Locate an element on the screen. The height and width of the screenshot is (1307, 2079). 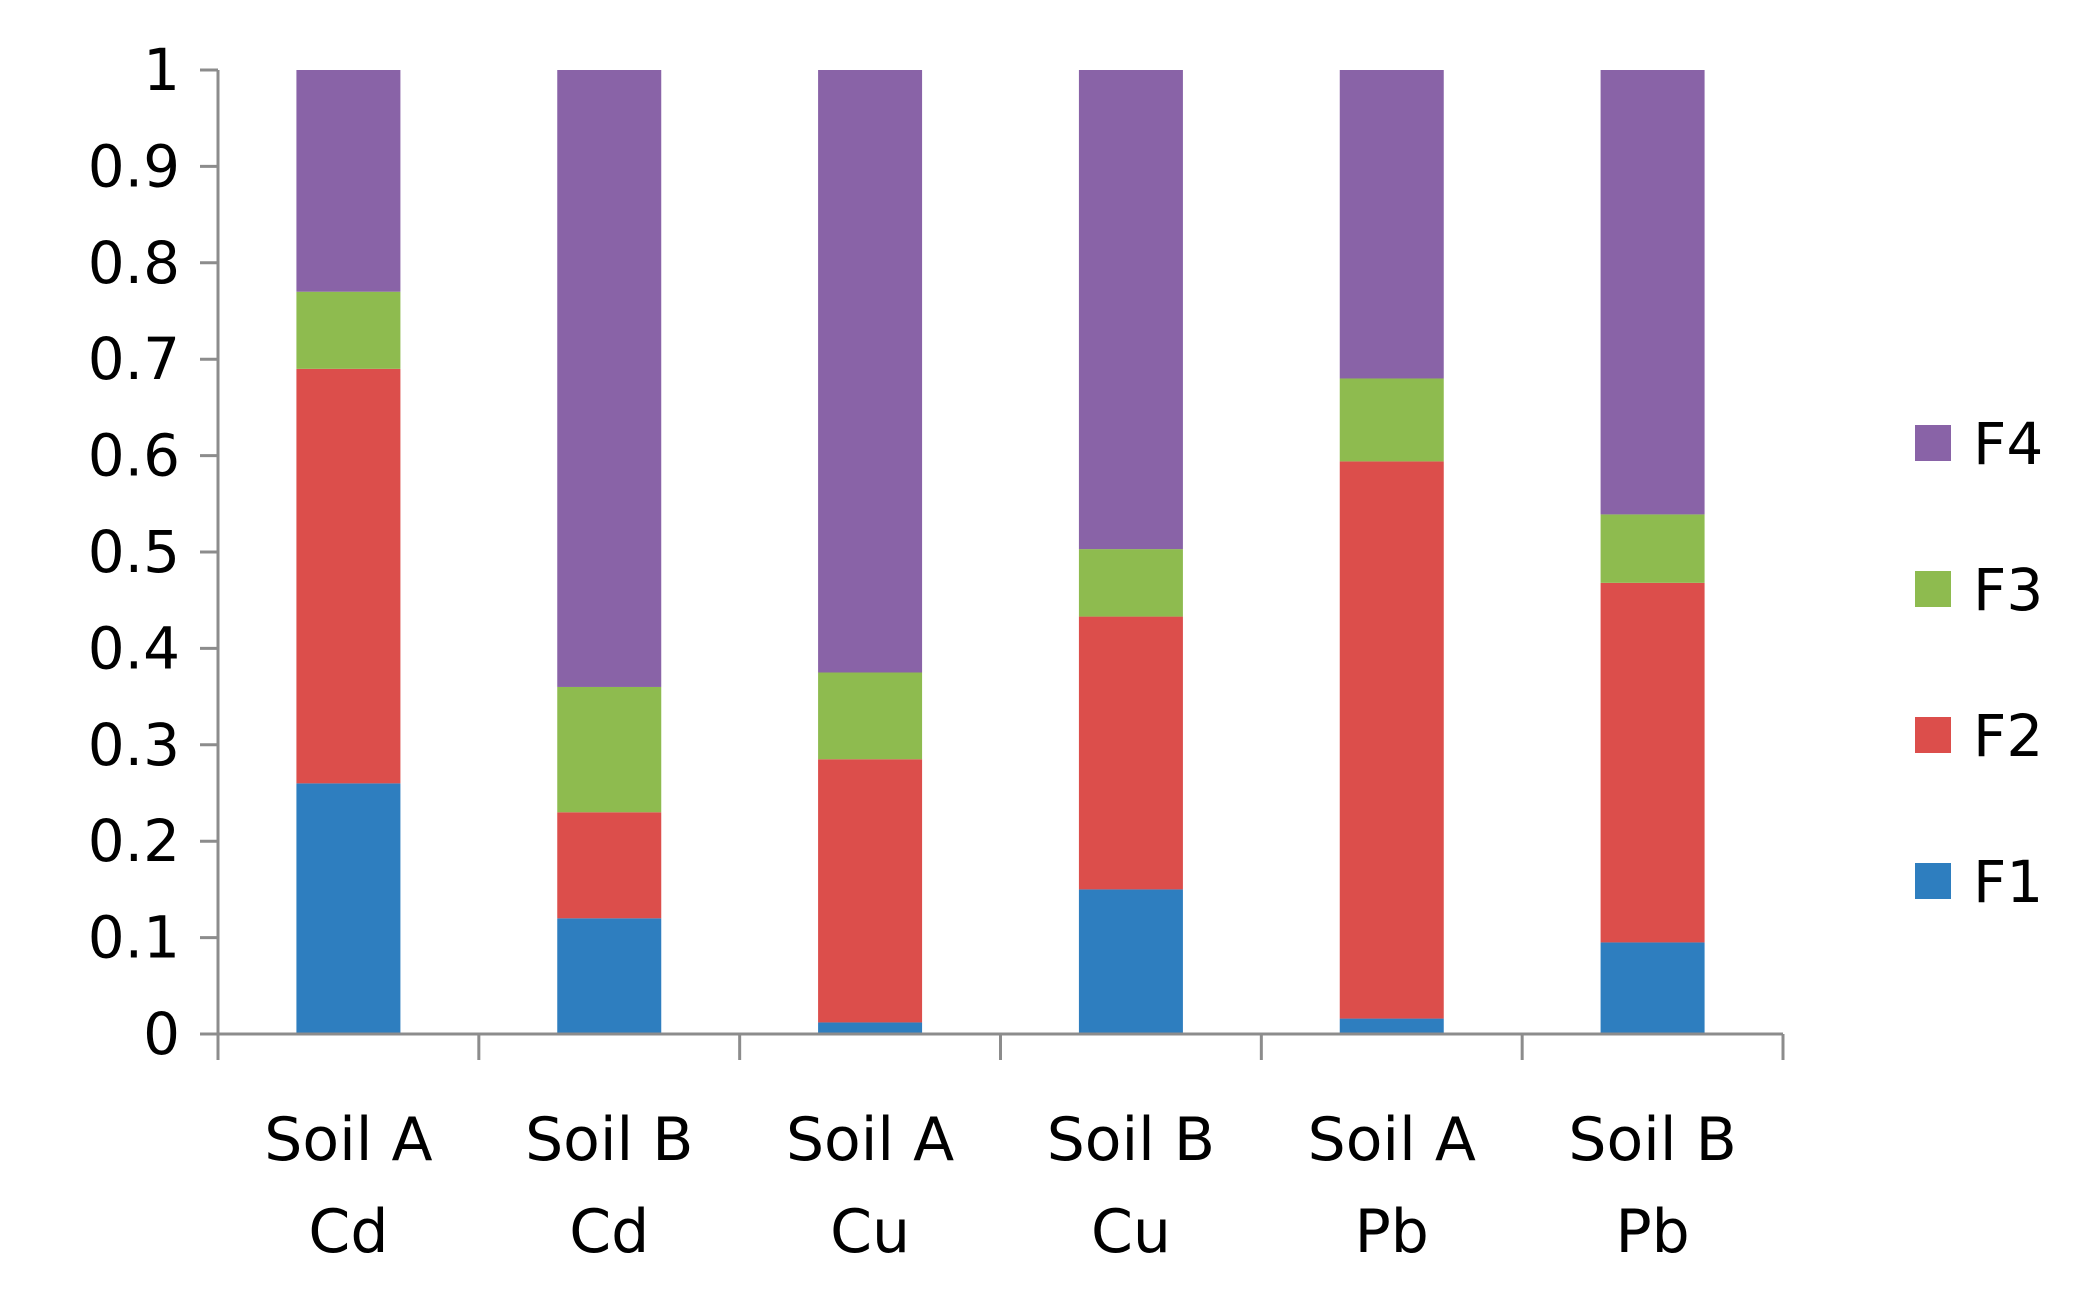
legend-label: F3 is located at coordinates (2008, 590).